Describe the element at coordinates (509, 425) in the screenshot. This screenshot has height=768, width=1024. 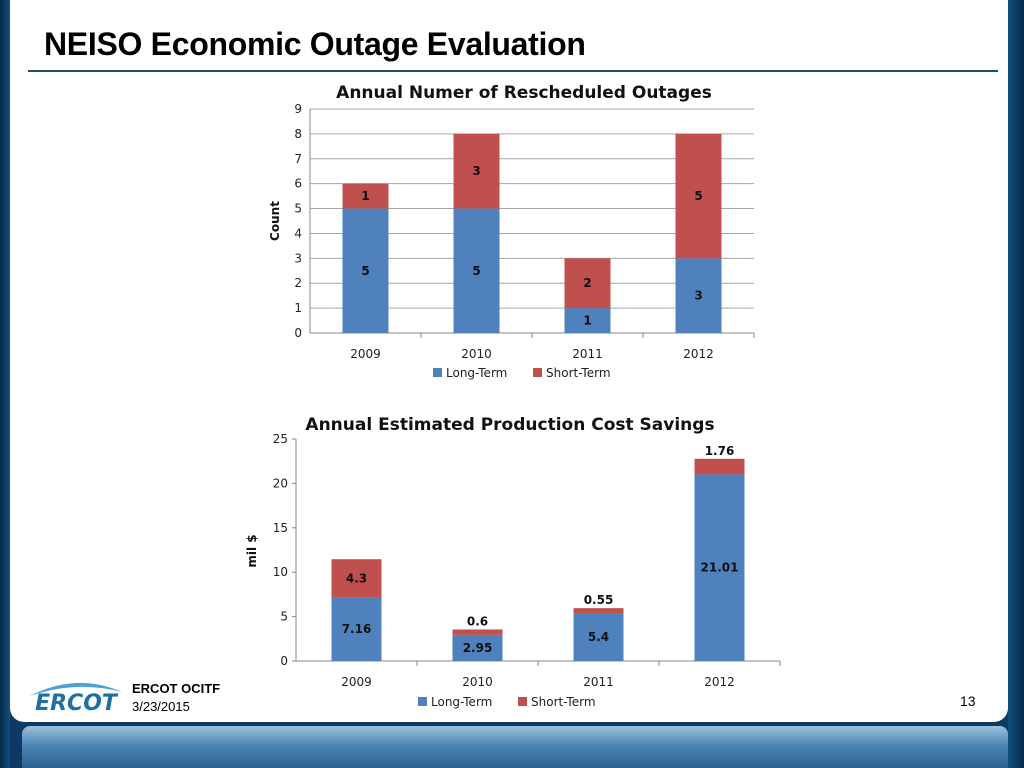
I see `chart-title: Annual Estimated Production Cost Savings` at that location.